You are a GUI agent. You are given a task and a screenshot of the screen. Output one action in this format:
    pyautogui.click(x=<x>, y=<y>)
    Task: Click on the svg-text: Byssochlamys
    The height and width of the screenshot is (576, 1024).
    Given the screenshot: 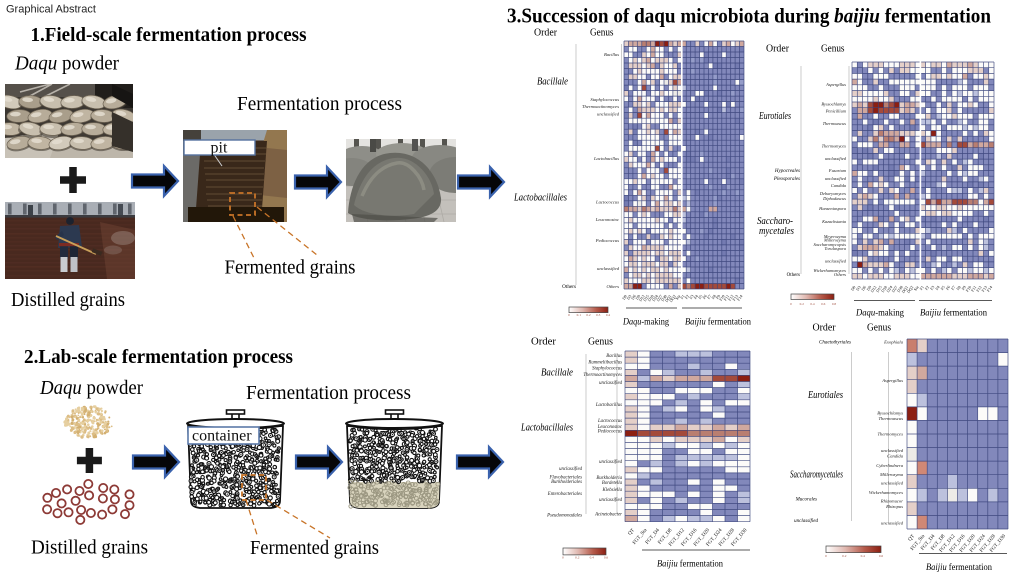 What is the action you would take?
    pyautogui.click(x=890, y=412)
    